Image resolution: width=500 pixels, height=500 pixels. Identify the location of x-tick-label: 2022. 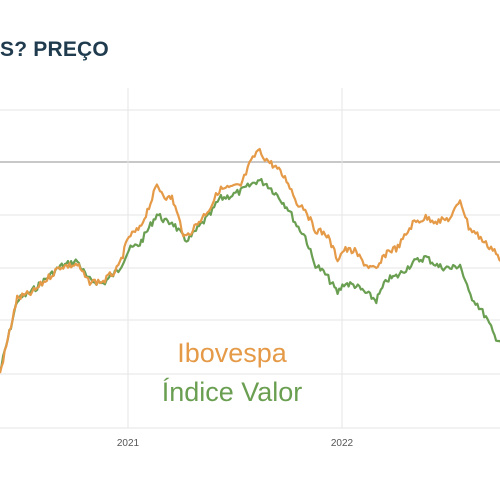
(342, 443).